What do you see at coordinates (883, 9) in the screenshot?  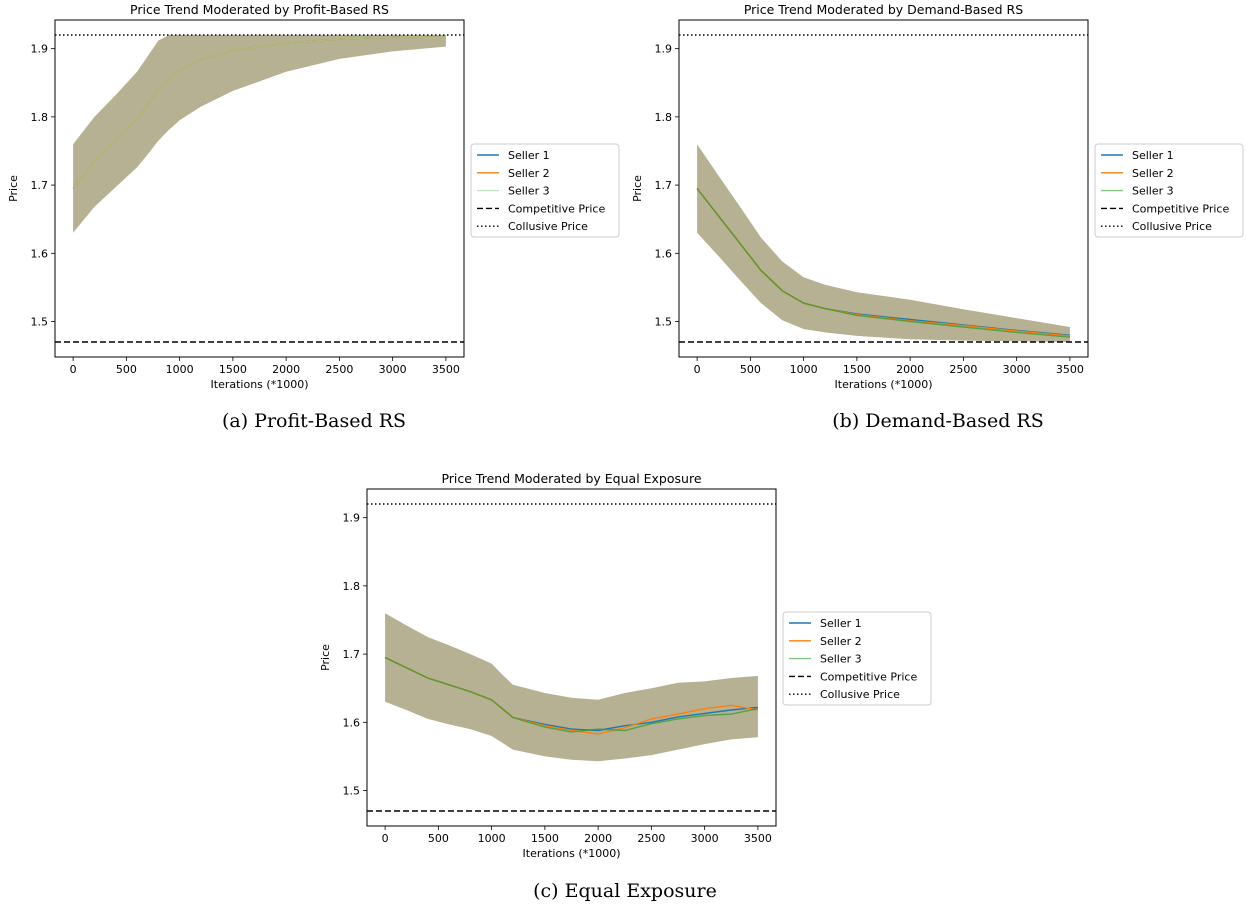 I see `chart-title: Price Trend Moderated by Demand-Based RS` at bounding box center [883, 9].